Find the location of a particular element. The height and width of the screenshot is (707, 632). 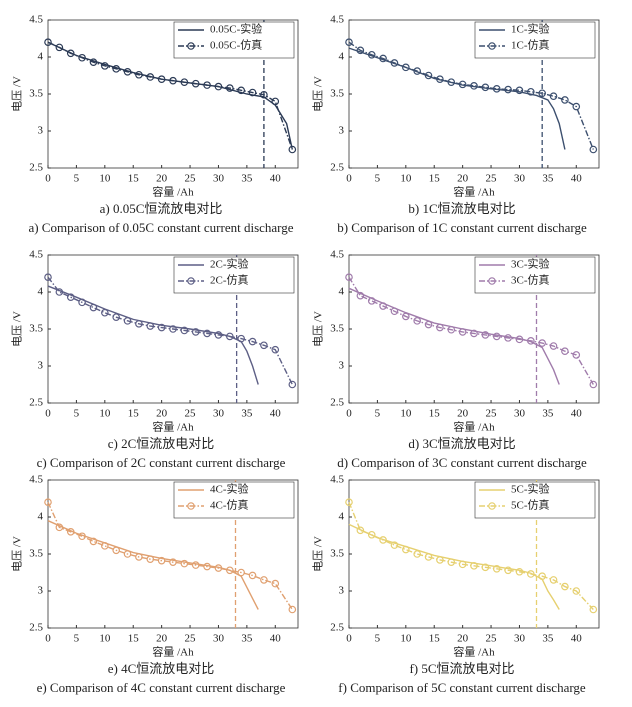

caption: e) 4C恒流放电对比 is located at coordinates (161, 668).